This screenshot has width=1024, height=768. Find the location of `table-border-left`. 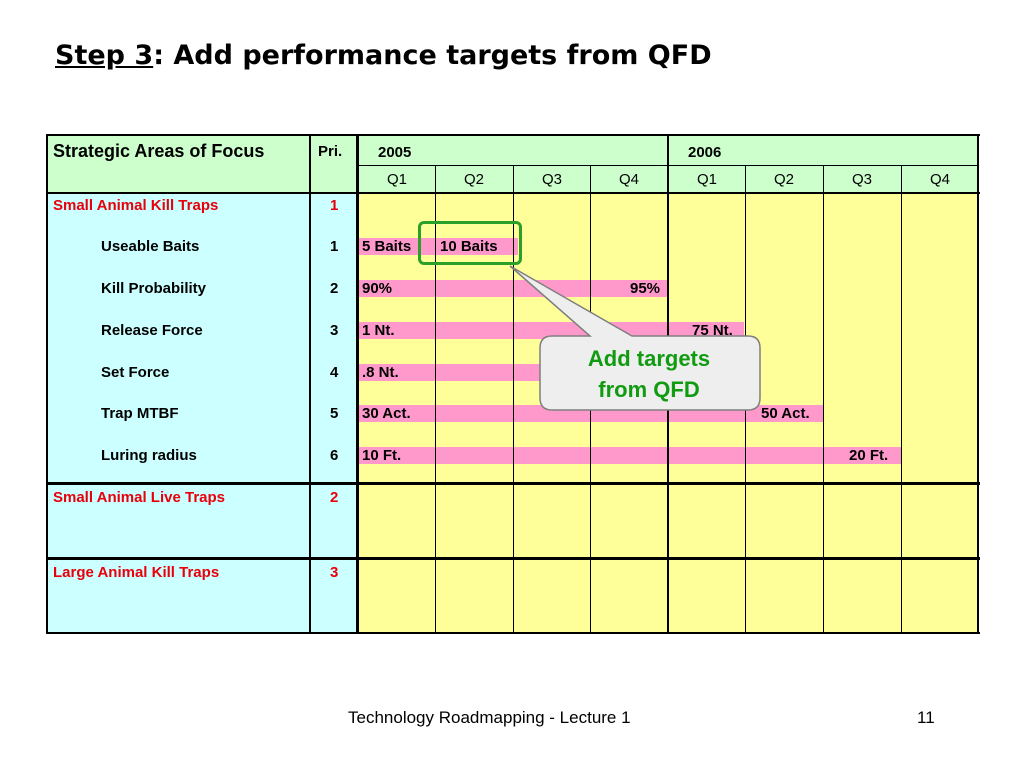

table-border-left is located at coordinates (47, 384).